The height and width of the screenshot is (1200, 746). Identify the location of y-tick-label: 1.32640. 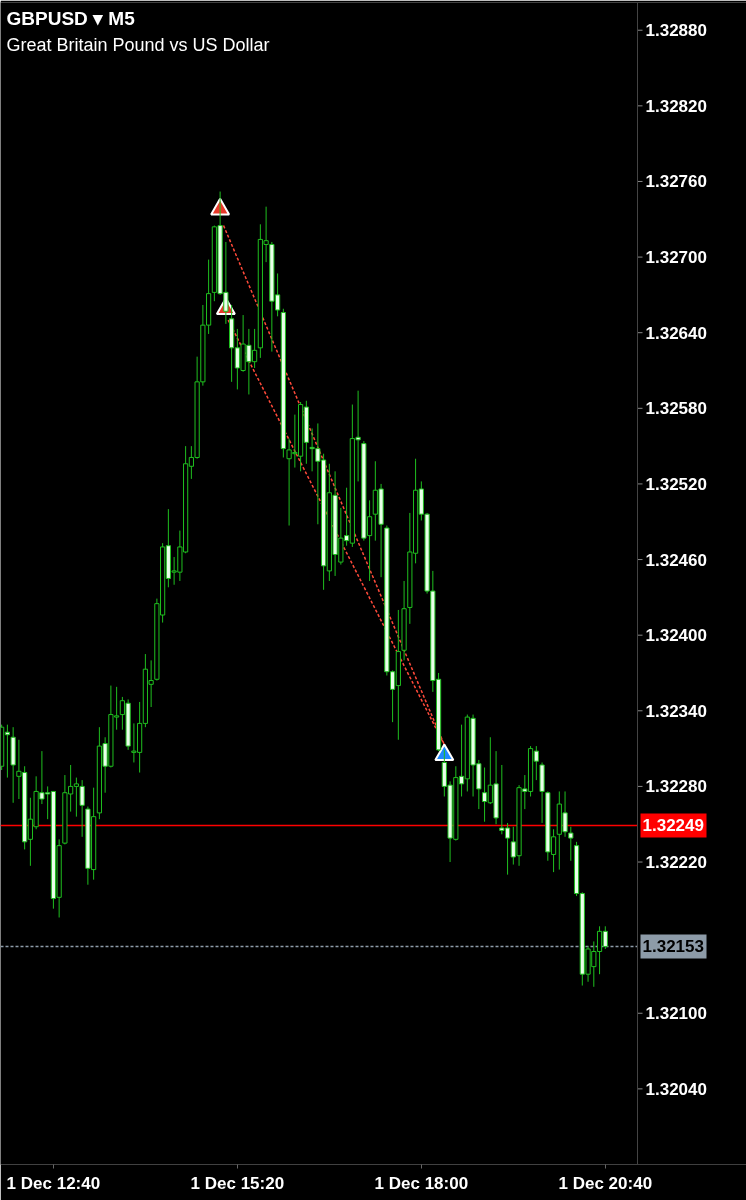
(676, 333).